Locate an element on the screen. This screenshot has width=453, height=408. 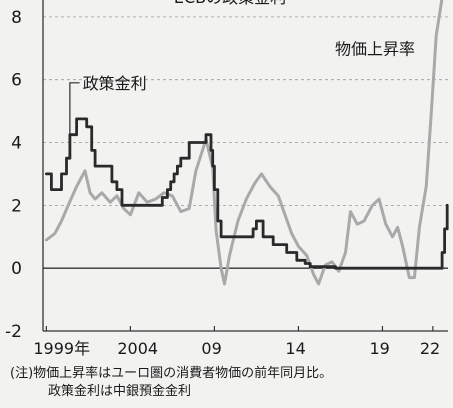
y-tick-label-5: 8 is located at coordinates (16, 18).